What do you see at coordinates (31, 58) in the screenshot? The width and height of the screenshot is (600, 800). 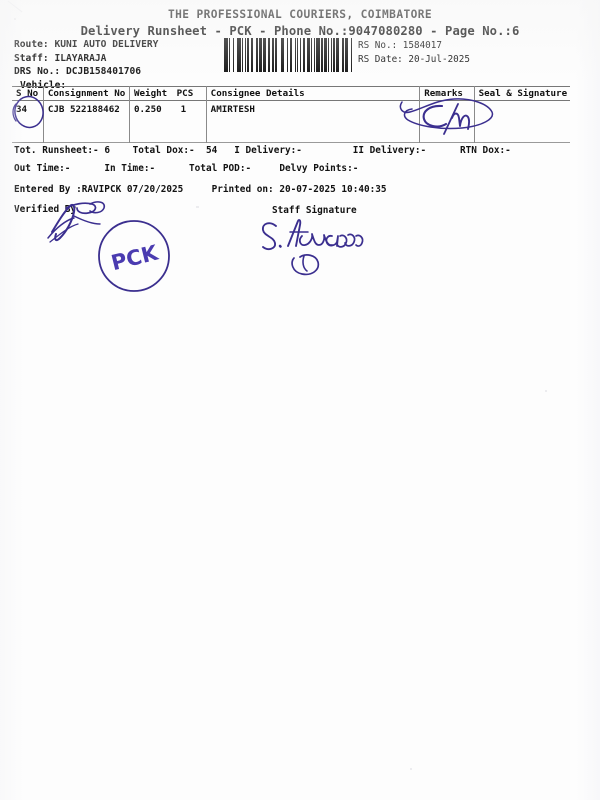 I see `staff-label: Staff:` at bounding box center [31, 58].